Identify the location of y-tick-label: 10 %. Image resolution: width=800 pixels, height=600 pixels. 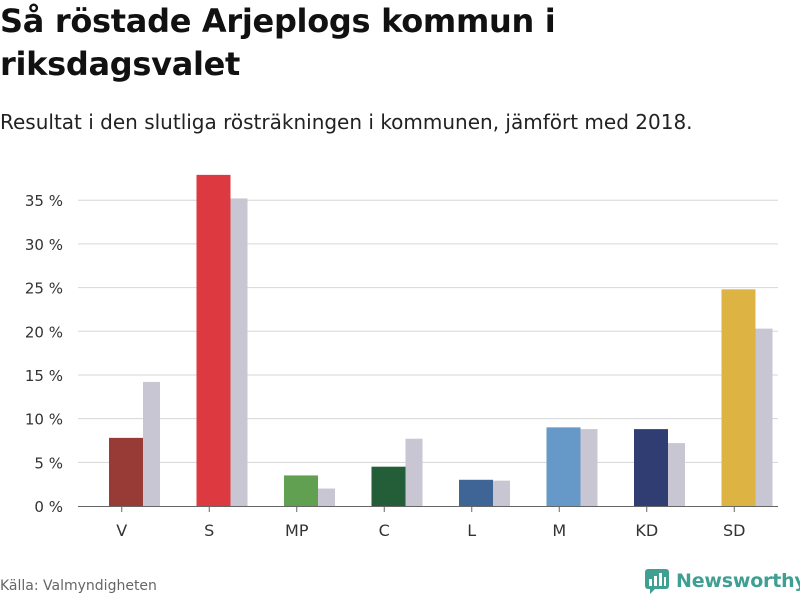
(44, 420).